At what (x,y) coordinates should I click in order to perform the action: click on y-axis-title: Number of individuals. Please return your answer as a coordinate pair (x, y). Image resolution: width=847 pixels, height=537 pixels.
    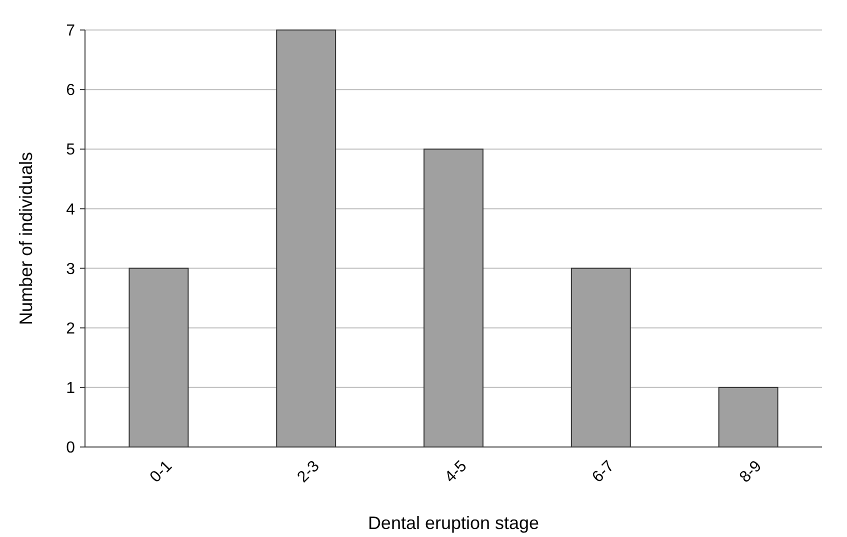
    Looking at the image, I should click on (26, 239).